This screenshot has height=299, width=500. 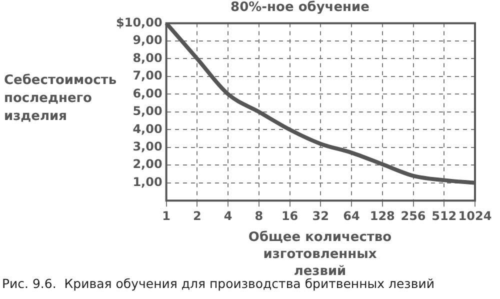 I want to click on x-tick-label: 256, so click(x=413, y=215).